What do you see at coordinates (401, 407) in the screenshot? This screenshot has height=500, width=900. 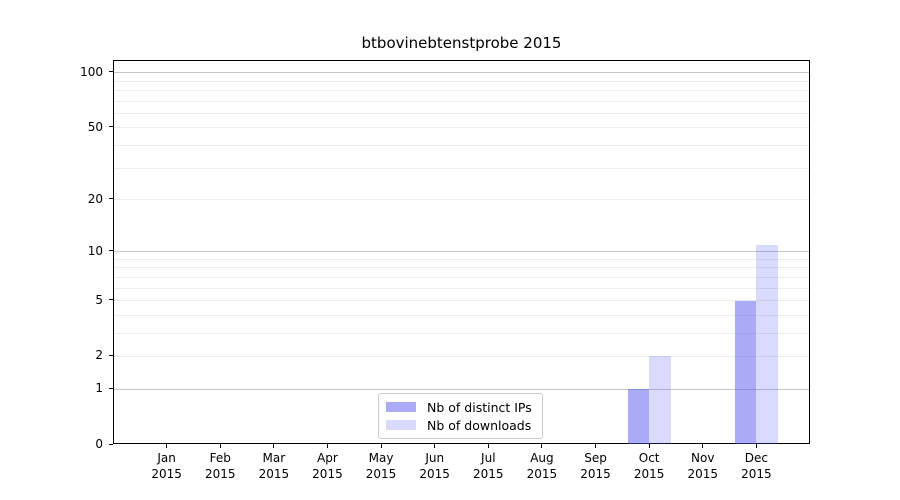 I see `legend-swatch-distinct-ips-icon` at bounding box center [401, 407].